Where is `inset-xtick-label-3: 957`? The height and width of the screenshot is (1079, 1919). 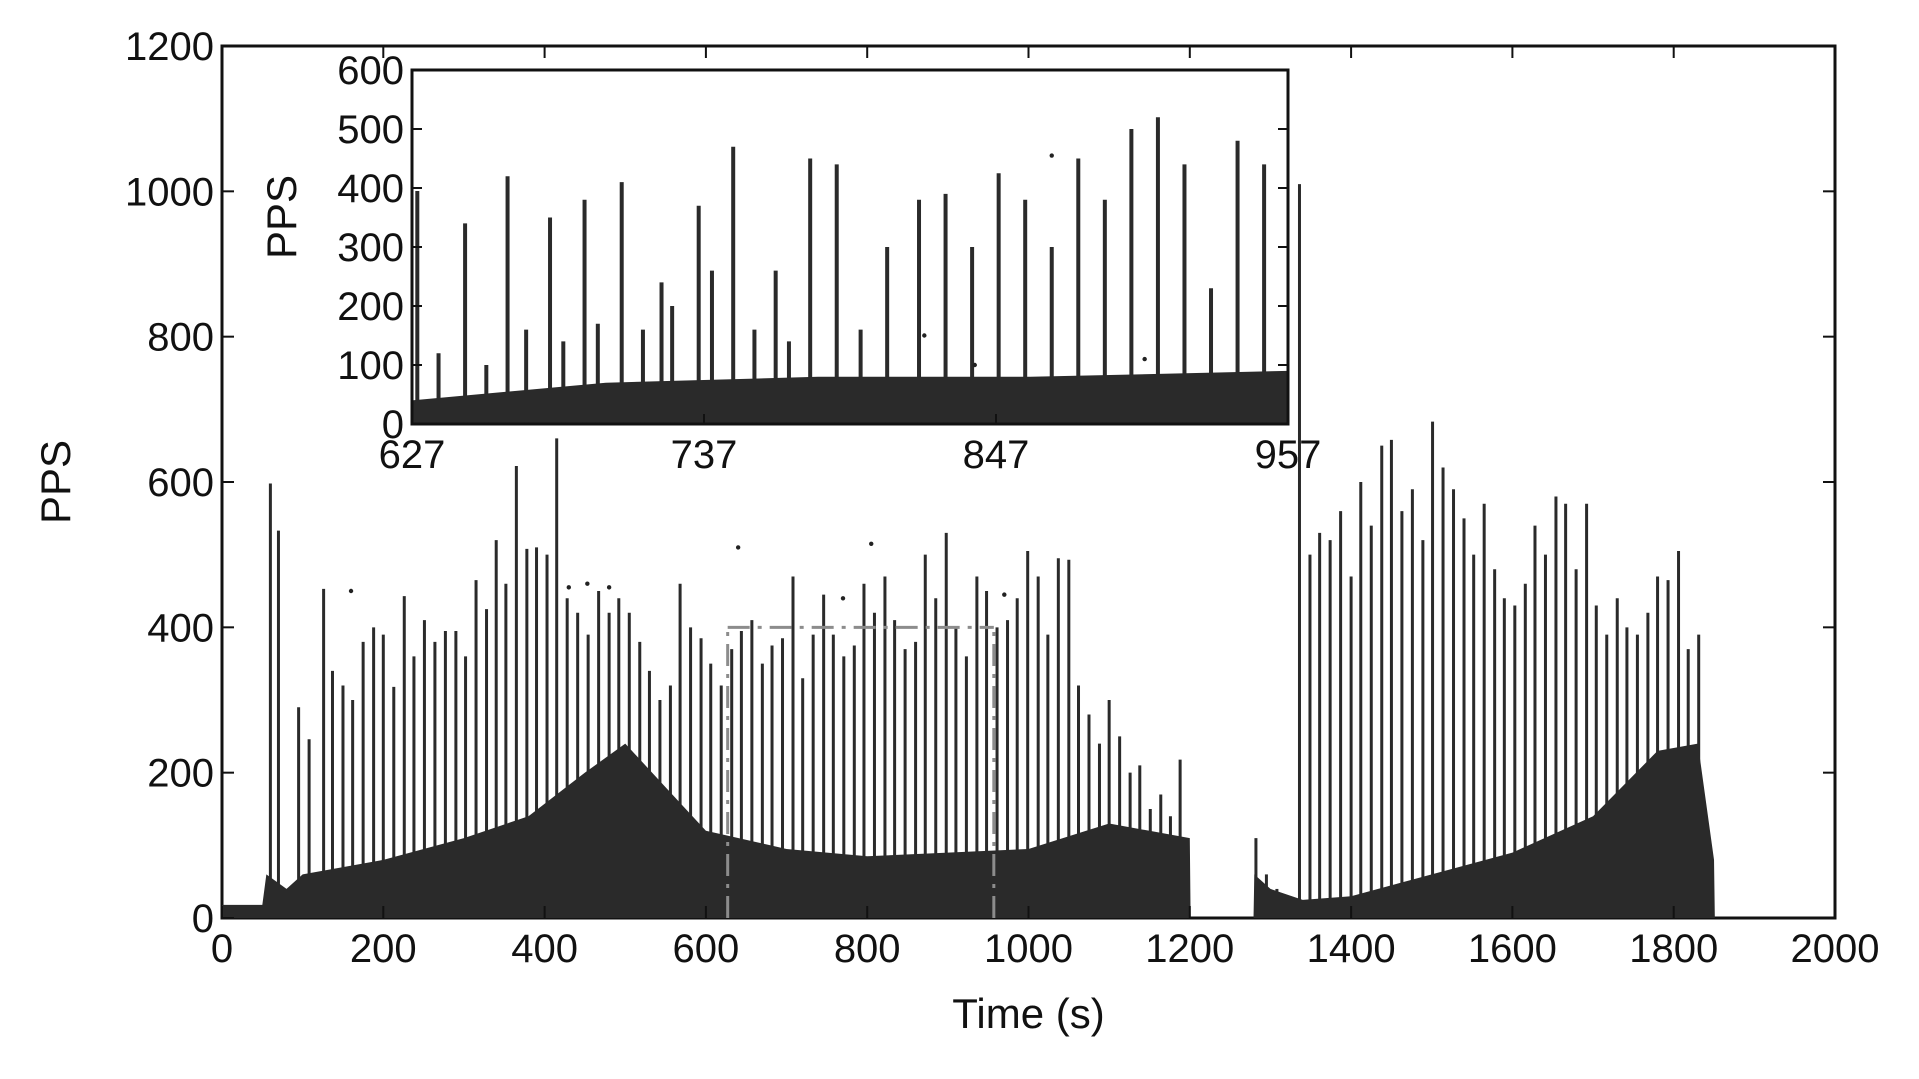
inset-xtick-label-3: 957 is located at coordinates (1288, 455).